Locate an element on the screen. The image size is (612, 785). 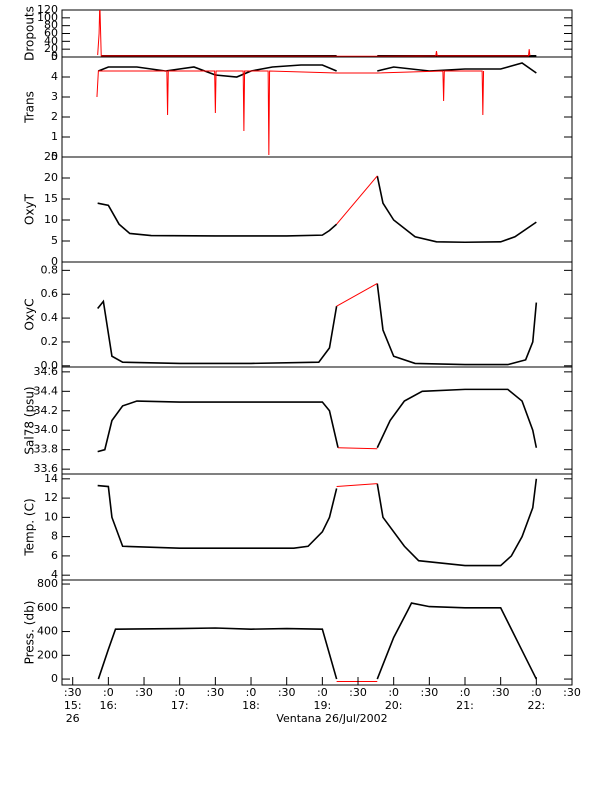
hour-label: 17: is located at coordinates (180, 705).